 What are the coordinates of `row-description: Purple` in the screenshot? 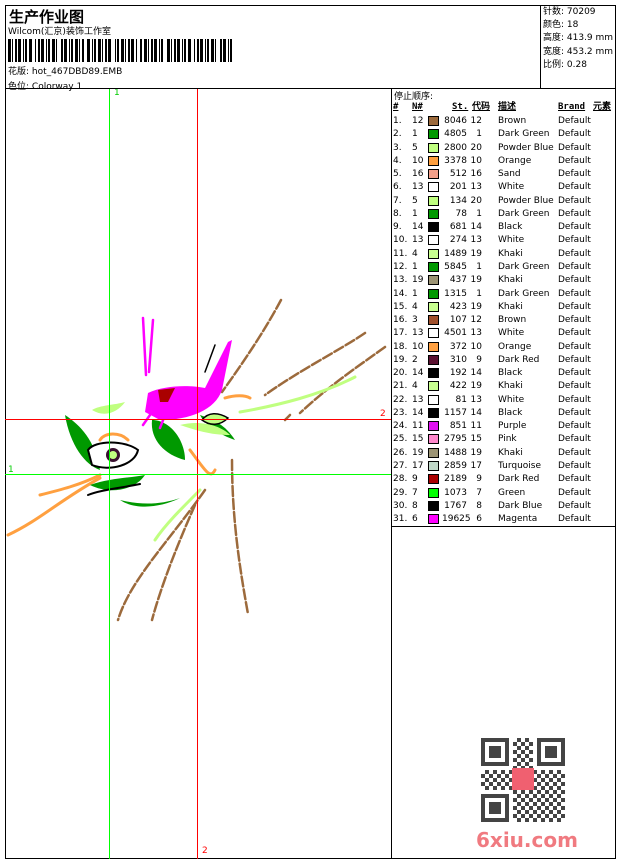 It's located at (512, 426).